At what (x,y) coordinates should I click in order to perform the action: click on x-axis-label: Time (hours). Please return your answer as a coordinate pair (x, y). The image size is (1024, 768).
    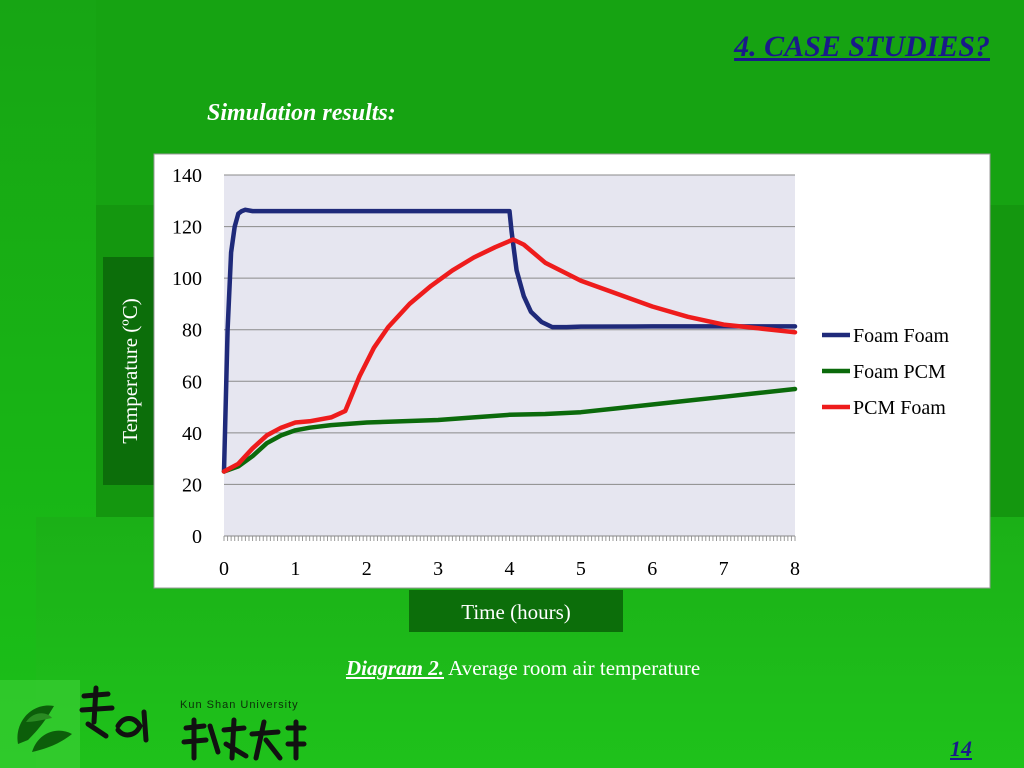
    Looking at the image, I should click on (515, 612).